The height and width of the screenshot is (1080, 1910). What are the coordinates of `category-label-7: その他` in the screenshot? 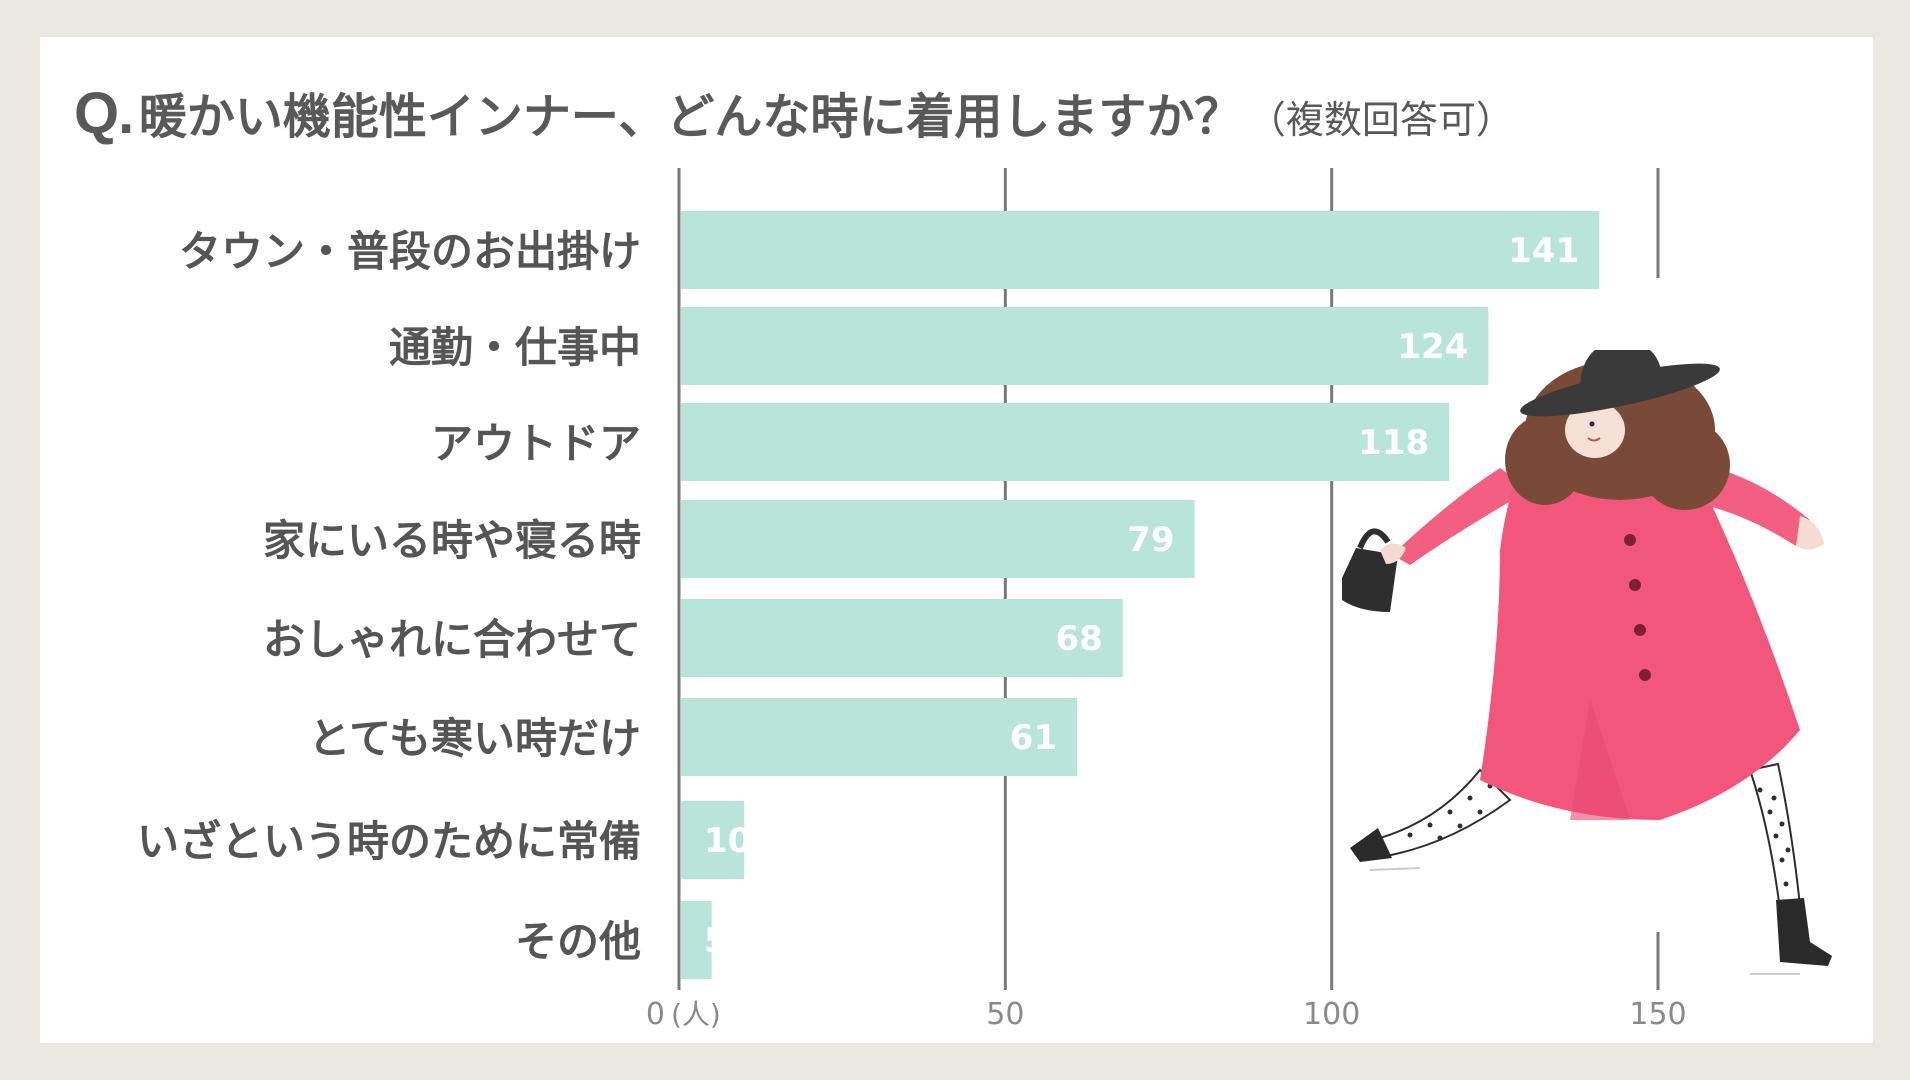 It's located at (578, 941).